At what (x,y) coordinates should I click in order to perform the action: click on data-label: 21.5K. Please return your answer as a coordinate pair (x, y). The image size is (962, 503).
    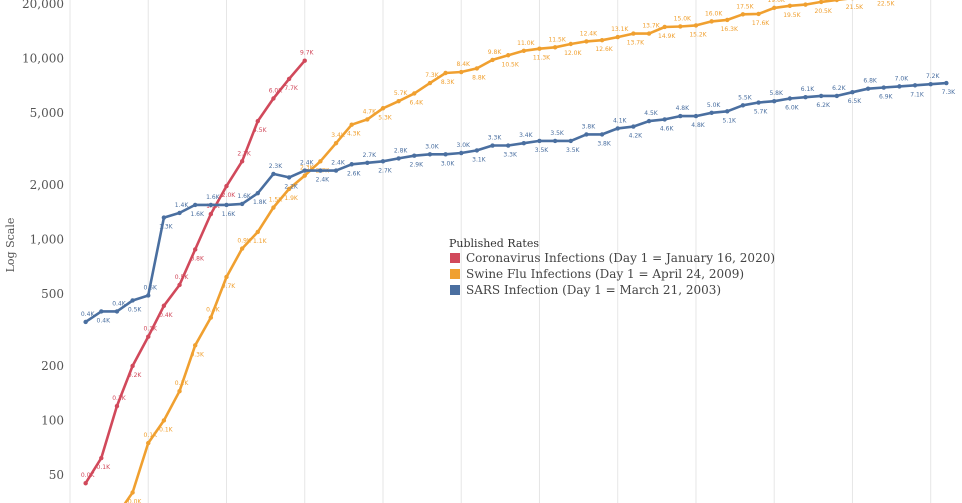
    Looking at the image, I should click on (855, 7).